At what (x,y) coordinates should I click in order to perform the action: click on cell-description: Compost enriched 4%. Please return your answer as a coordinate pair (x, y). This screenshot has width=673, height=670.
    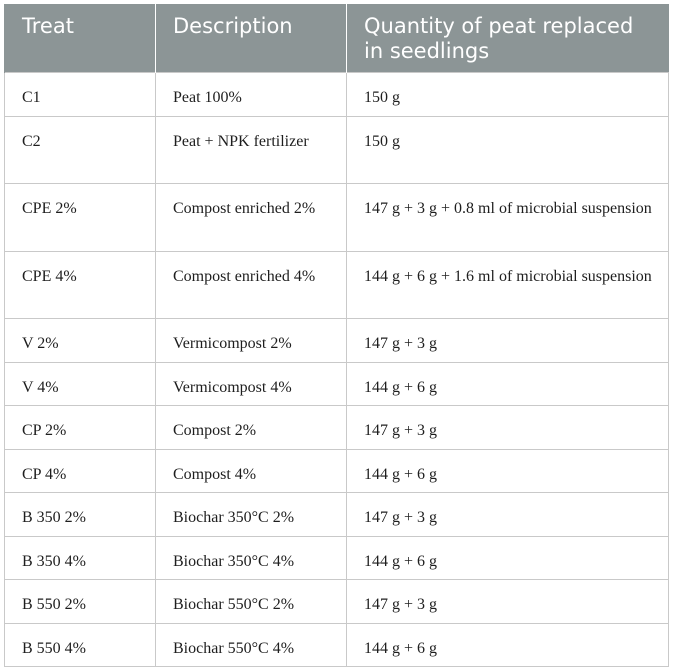
    Looking at the image, I should click on (251, 284).